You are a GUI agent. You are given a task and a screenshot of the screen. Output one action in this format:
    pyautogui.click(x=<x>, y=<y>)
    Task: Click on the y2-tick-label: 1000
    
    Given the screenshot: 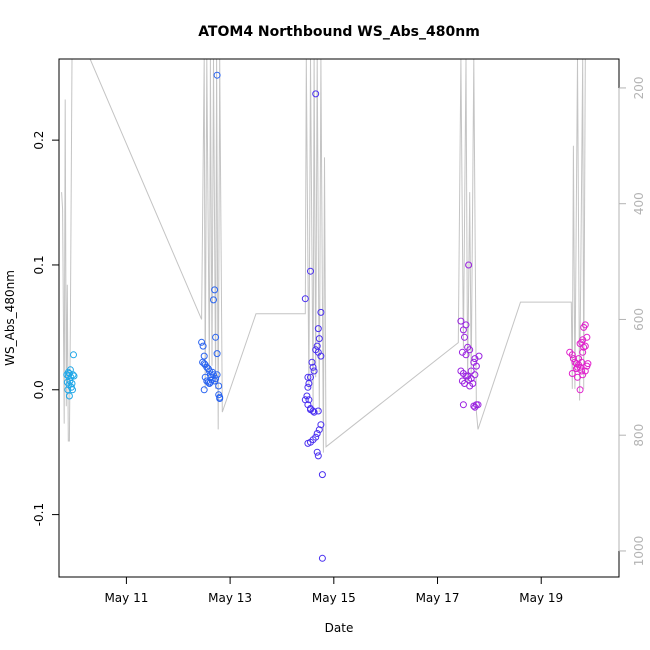 What is the action you would take?
    pyautogui.click(x=639, y=551)
    